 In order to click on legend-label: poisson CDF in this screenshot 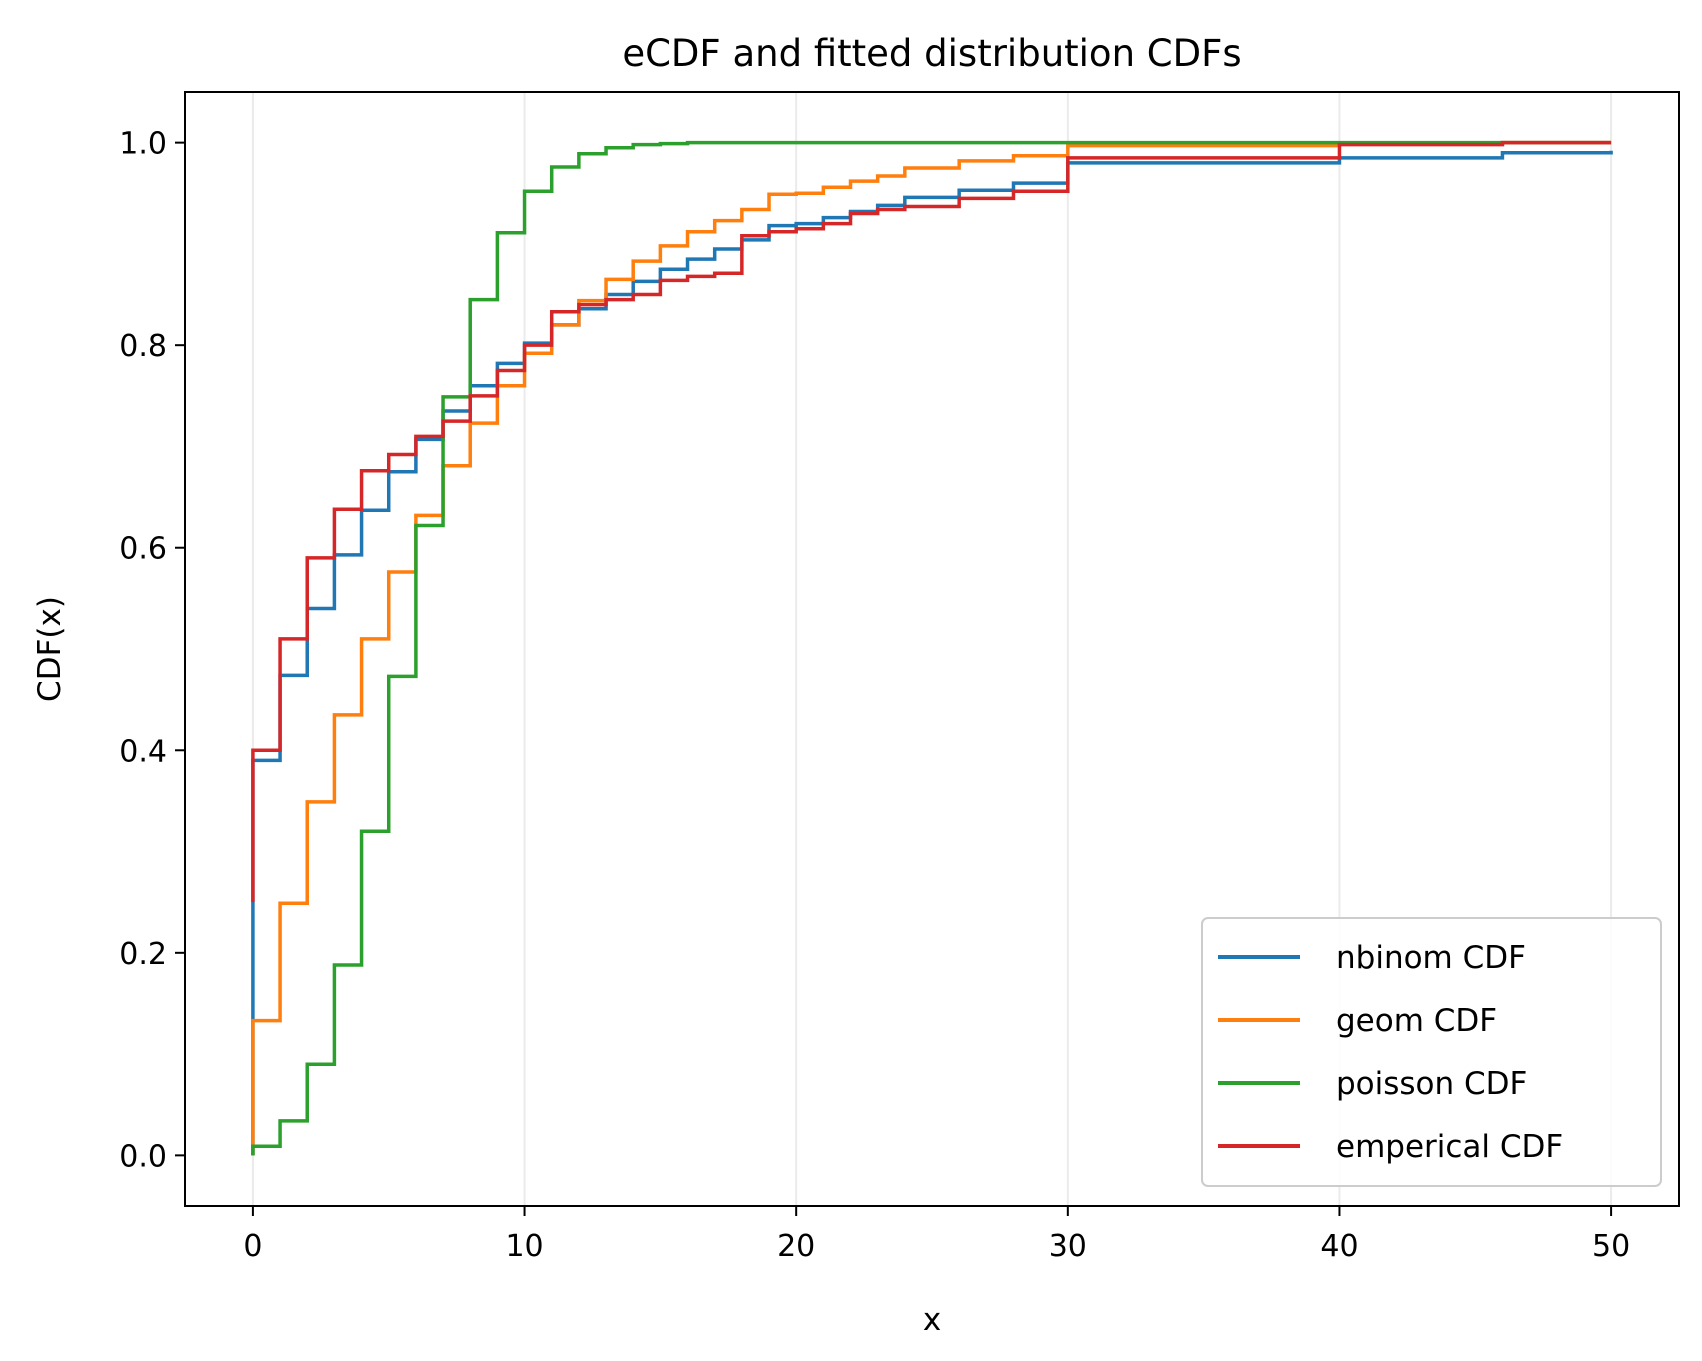, I will do `click(1431, 1084)`.